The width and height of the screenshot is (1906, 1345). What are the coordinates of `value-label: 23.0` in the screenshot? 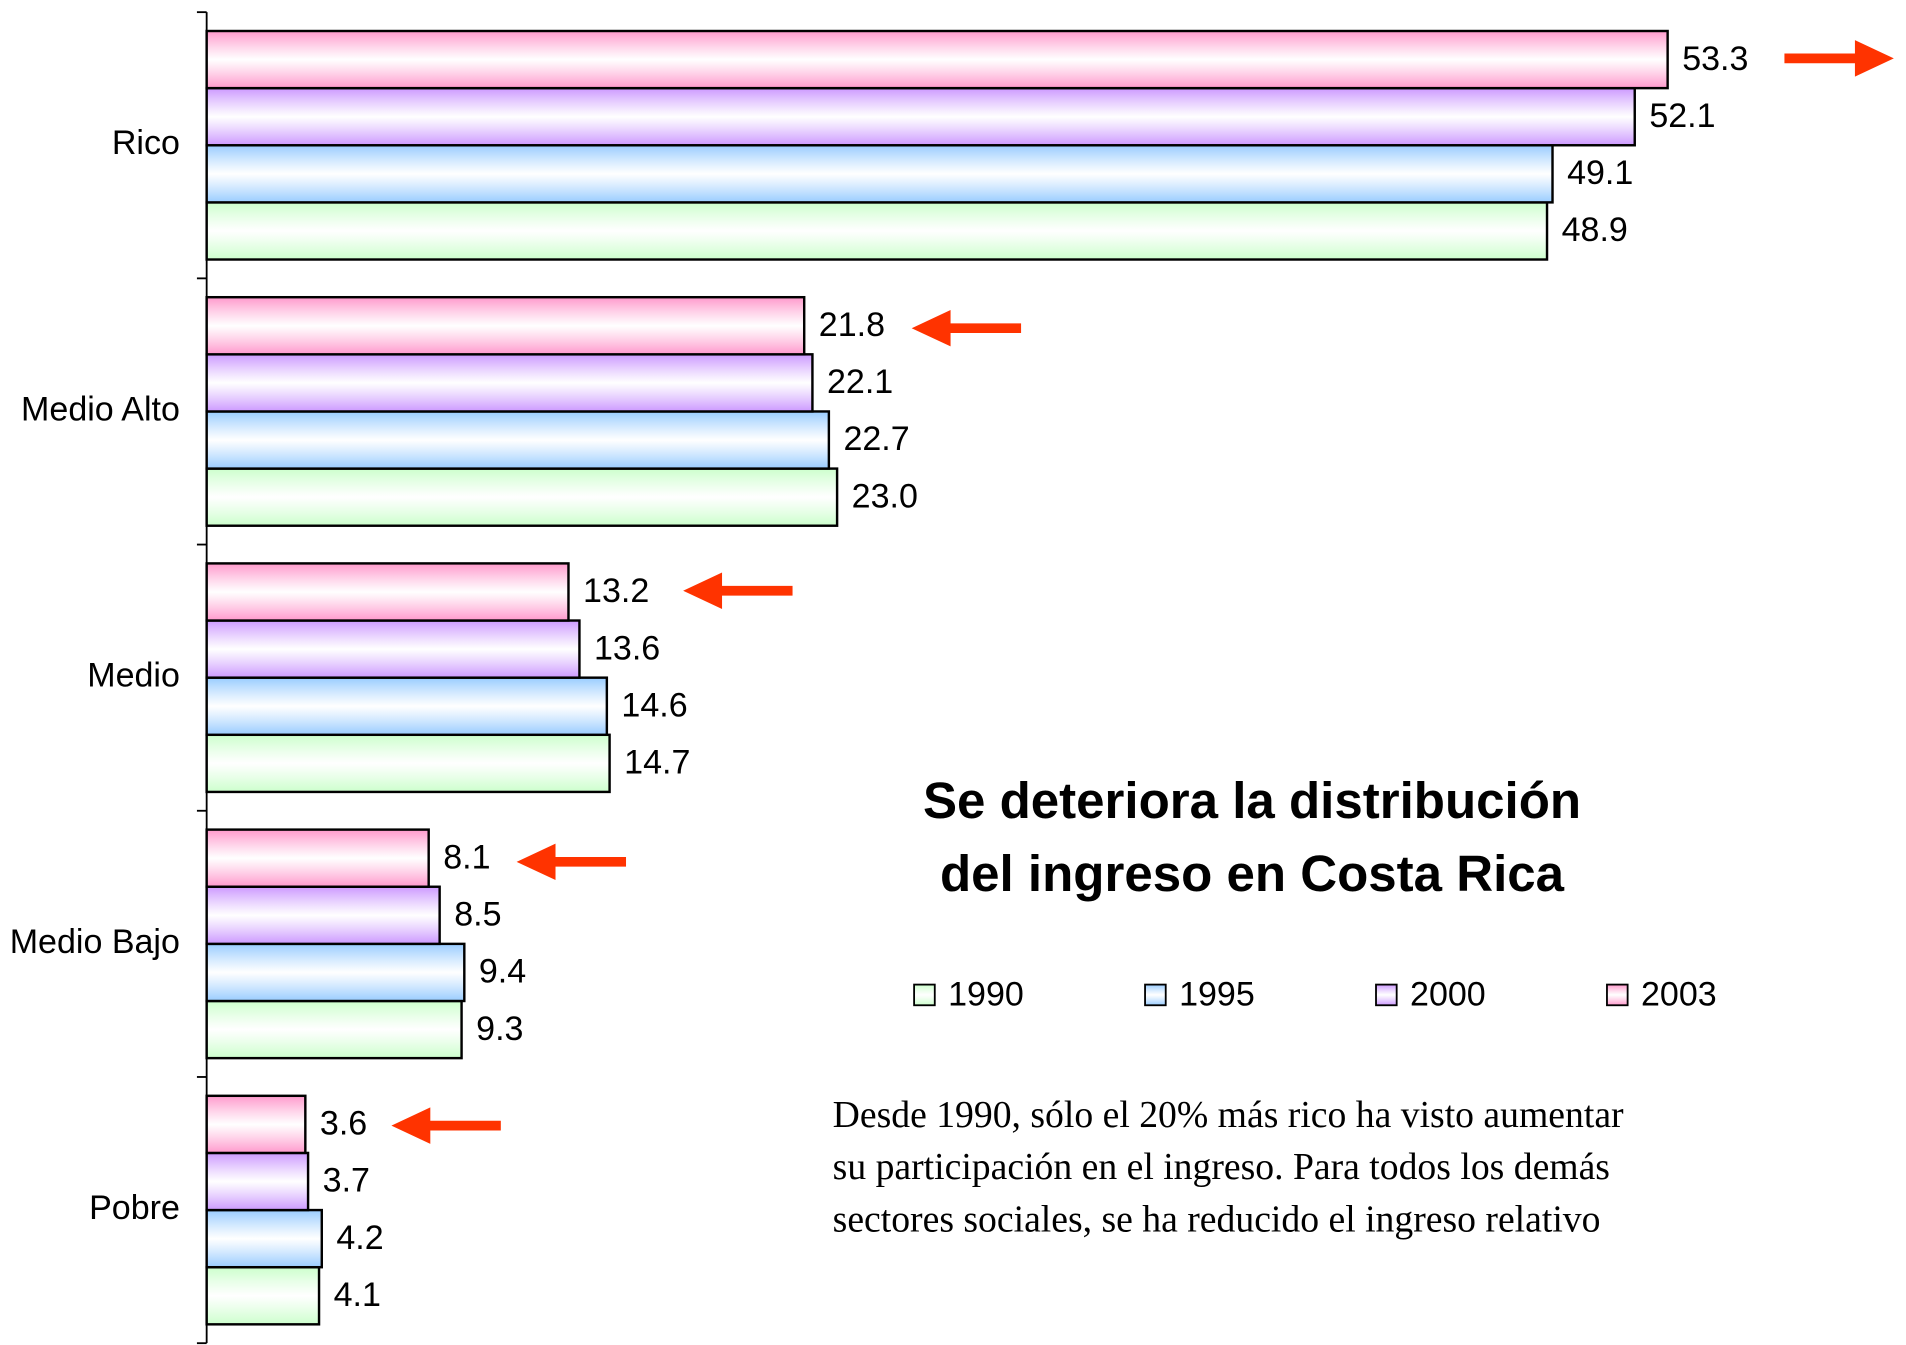 It's located at (885, 496).